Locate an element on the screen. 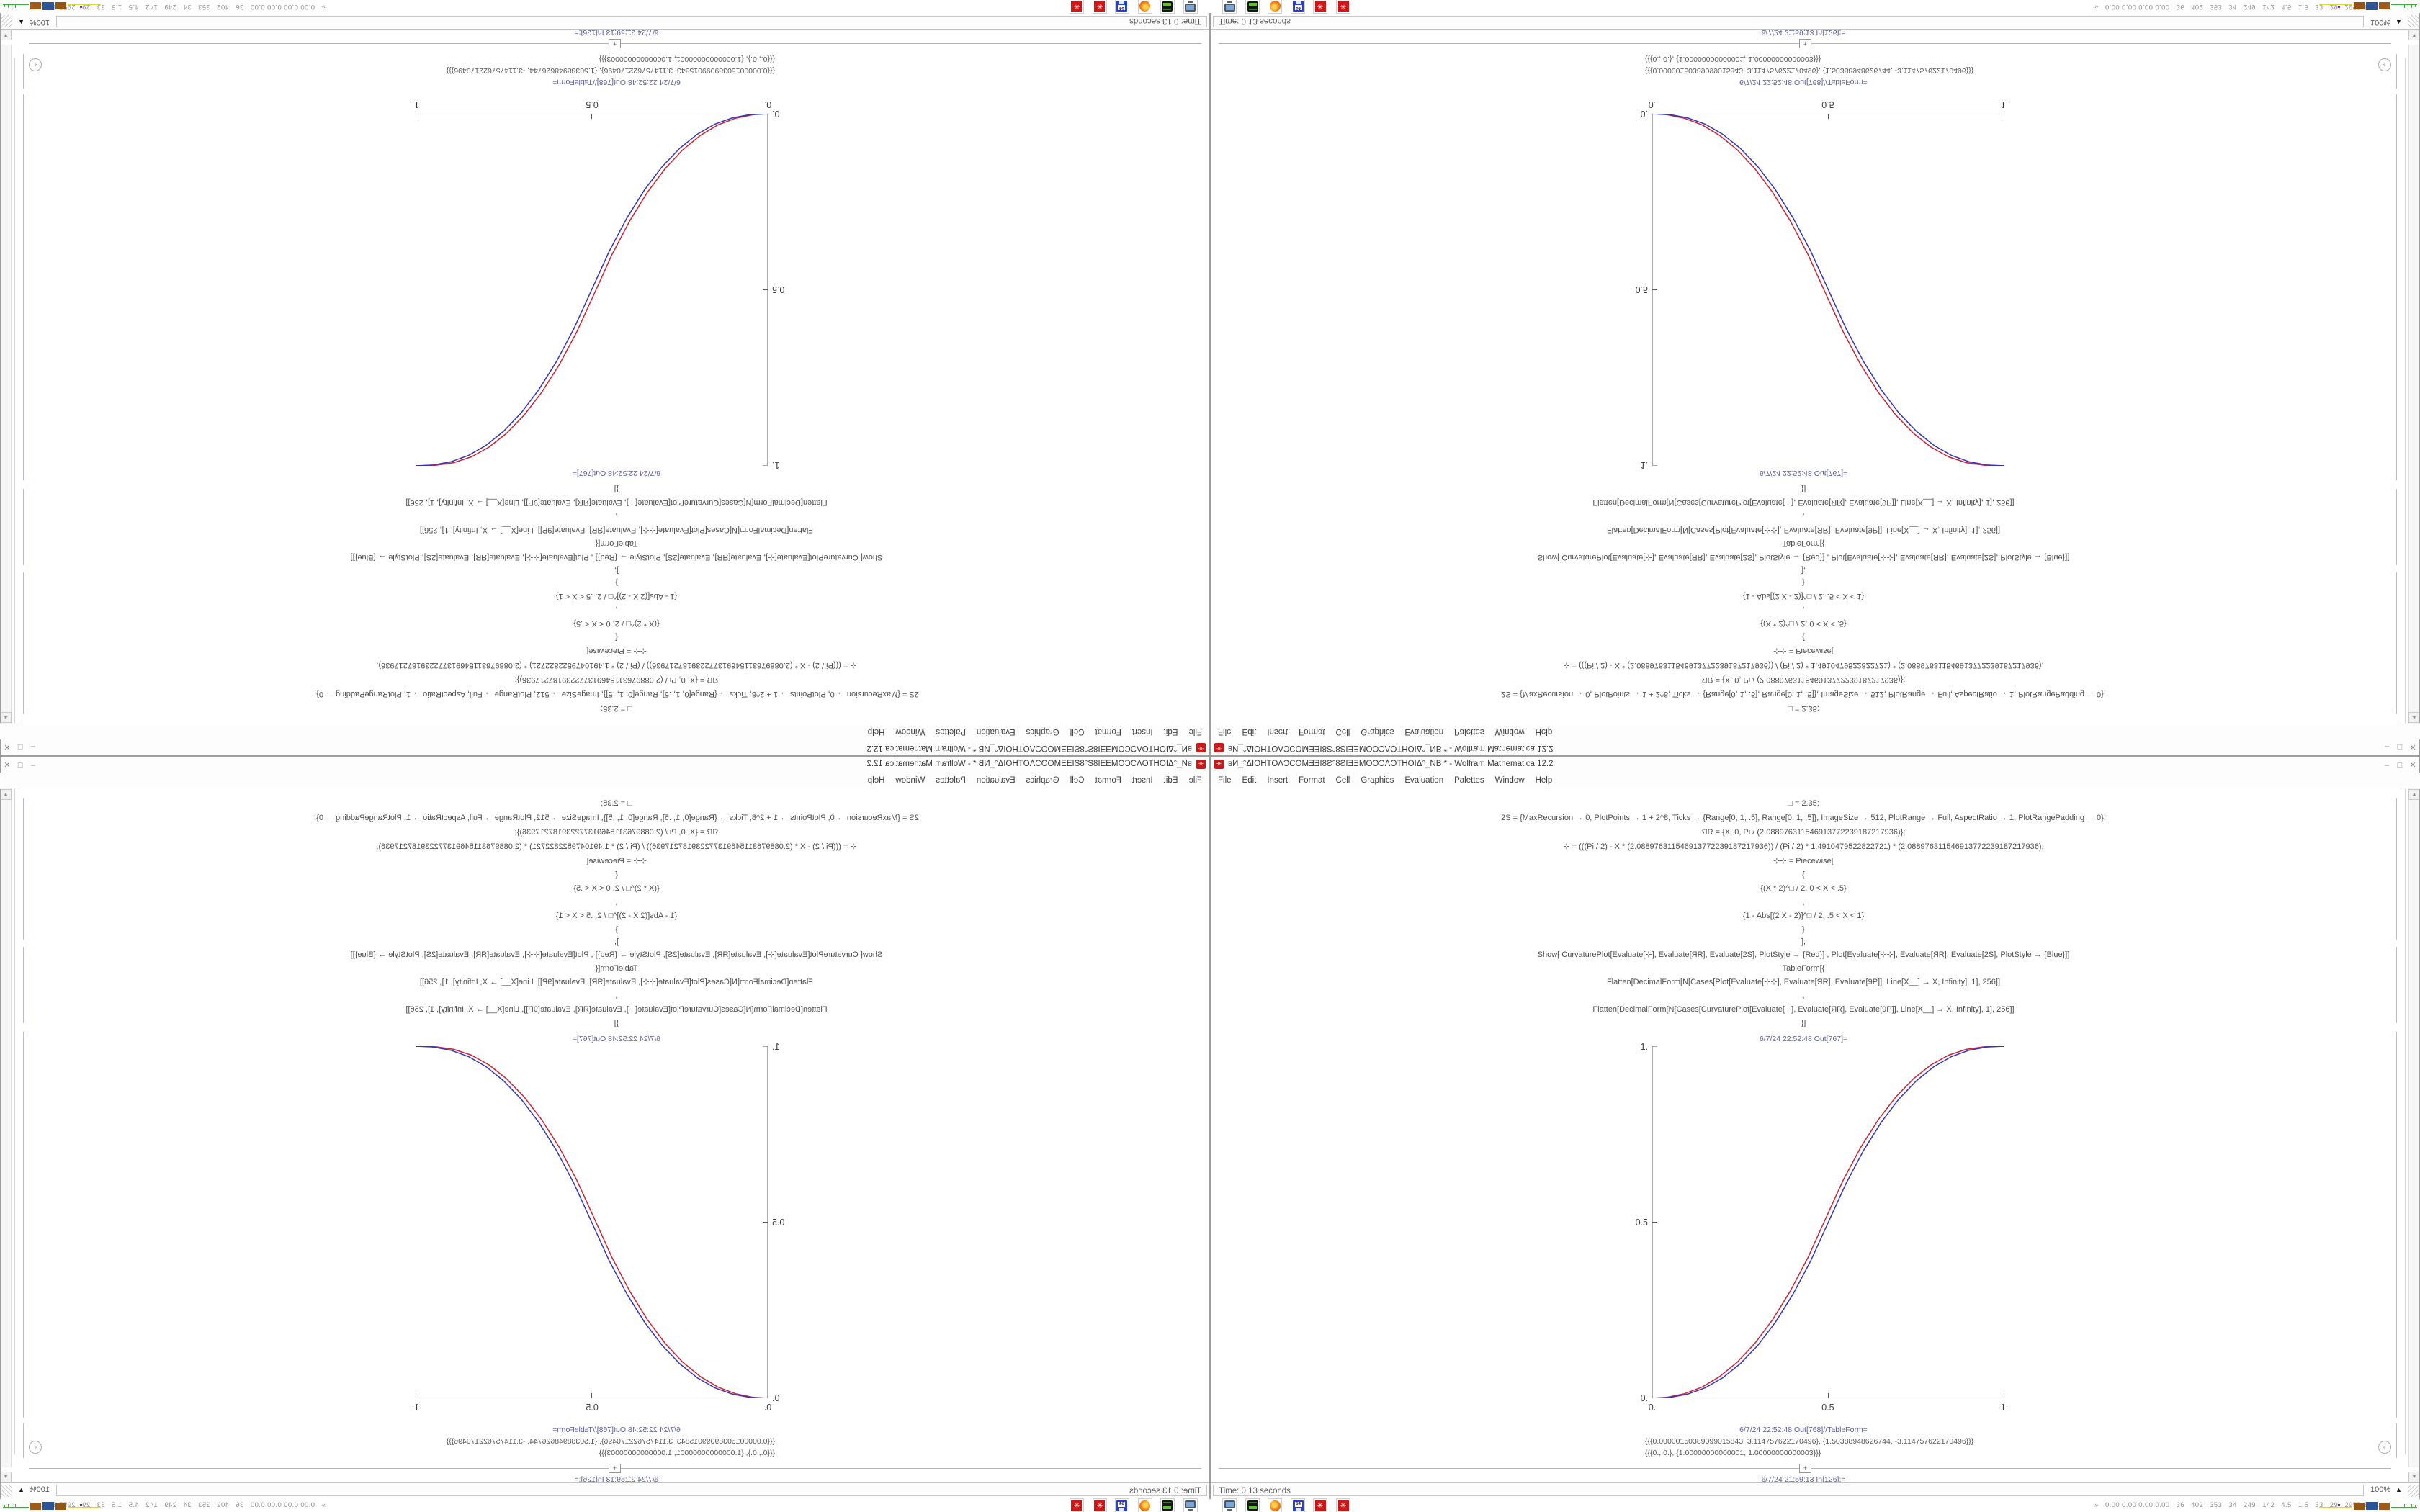  menu-cell: Cell is located at coordinates (1077, 780).